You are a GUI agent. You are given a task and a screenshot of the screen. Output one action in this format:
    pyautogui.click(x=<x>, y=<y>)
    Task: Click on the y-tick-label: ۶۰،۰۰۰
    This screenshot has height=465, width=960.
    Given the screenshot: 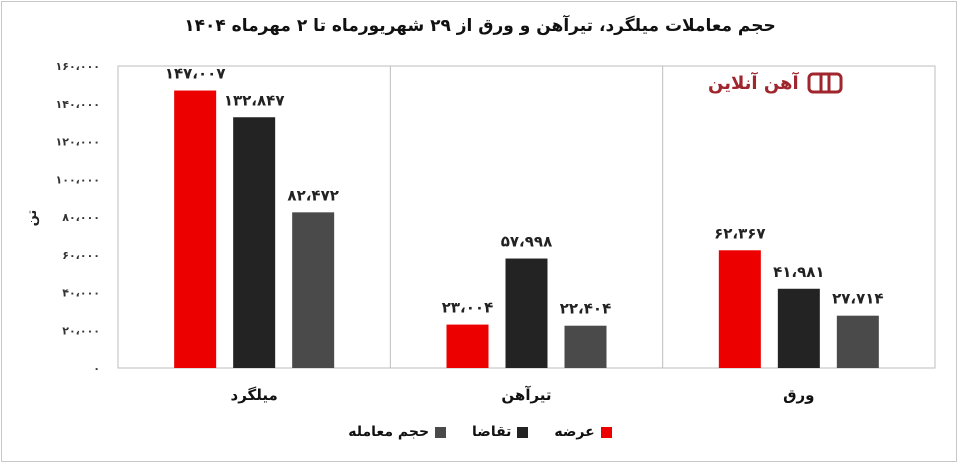 What is the action you would take?
    pyautogui.click(x=81, y=255)
    